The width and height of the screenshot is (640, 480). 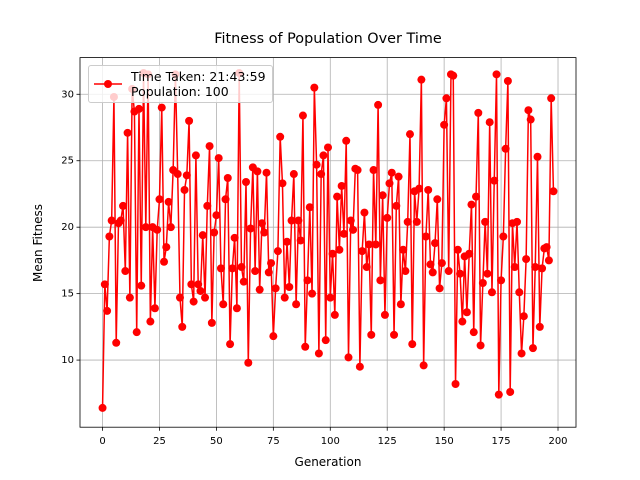 I want to click on legend: Time Taken: 21:43:59 Population: 100, so click(x=180, y=84).